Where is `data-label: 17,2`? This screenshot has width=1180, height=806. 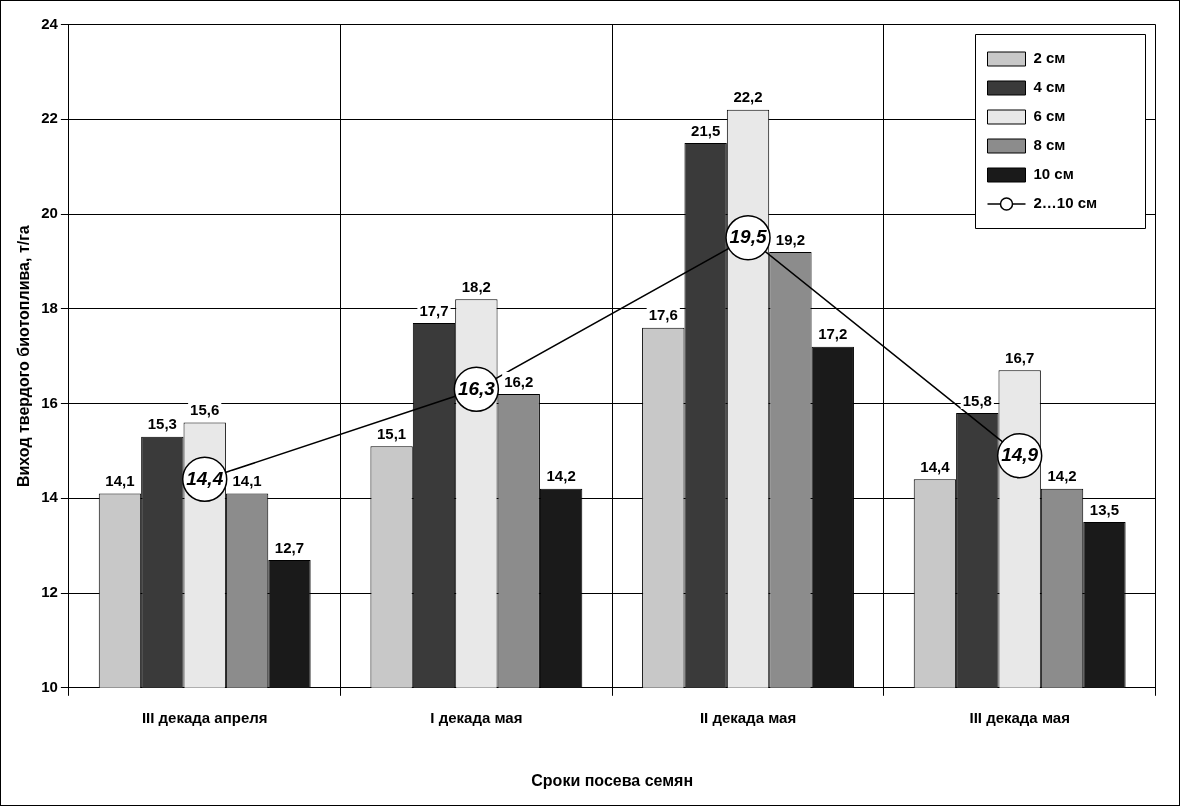 data-label: 17,2 is located at coordinates (833, 334).